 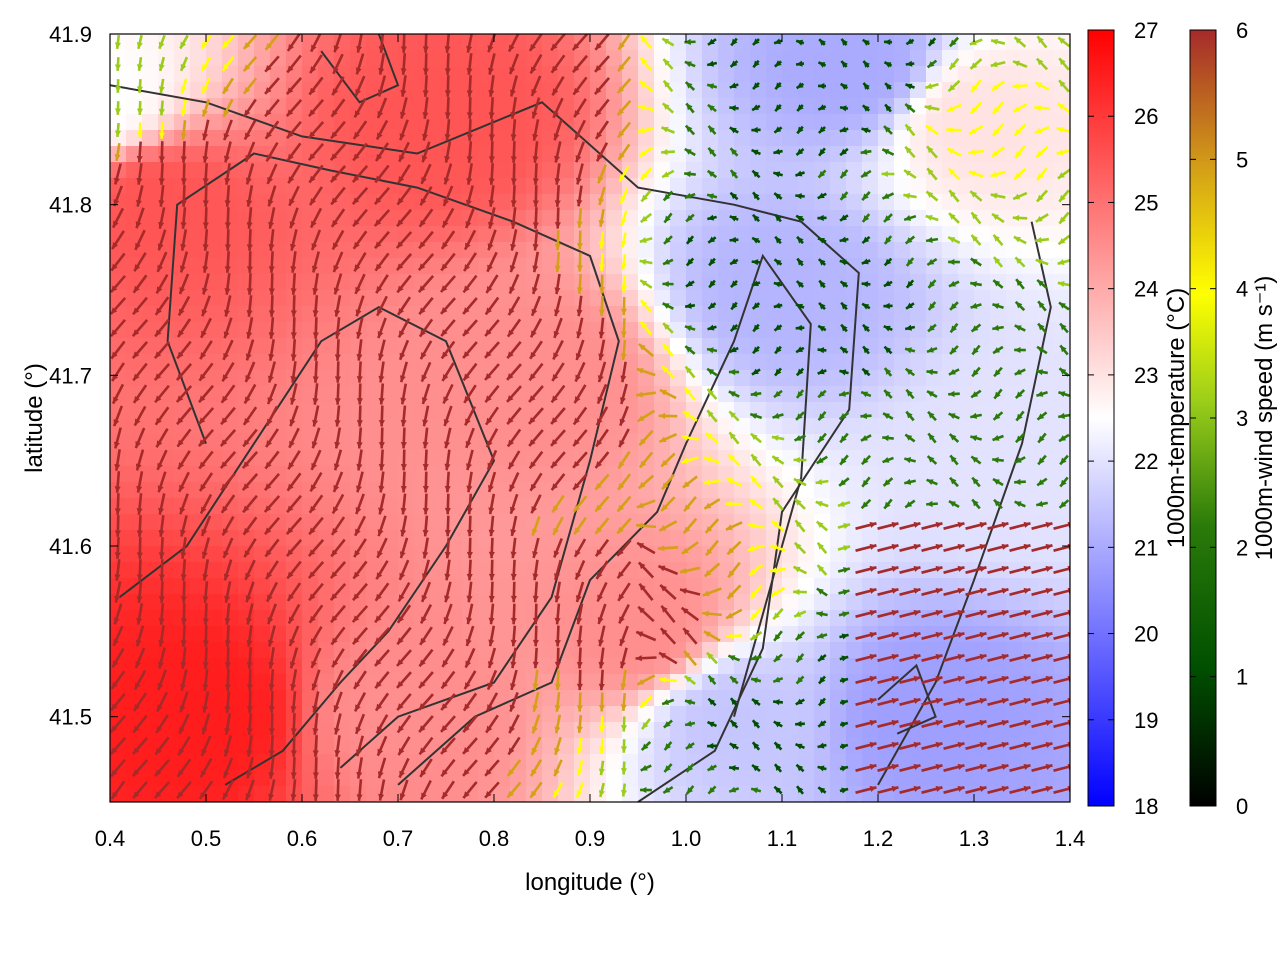 I want to click on temperature-tick-label: 23, so click(x=1146, y=375).